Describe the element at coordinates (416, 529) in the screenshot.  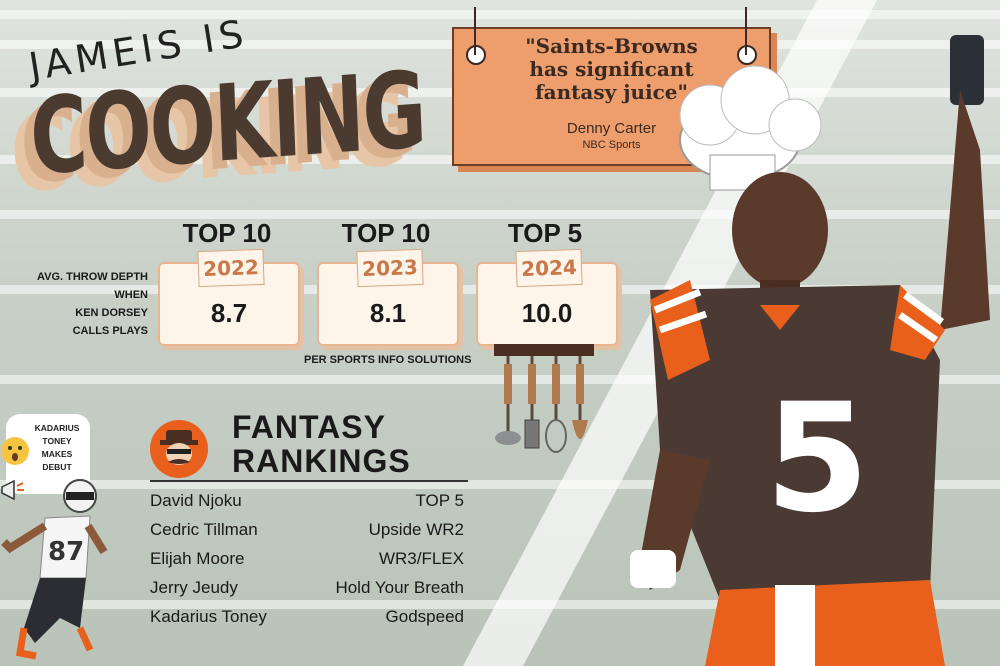
I see `player-rank: Upside WR2` at that location.